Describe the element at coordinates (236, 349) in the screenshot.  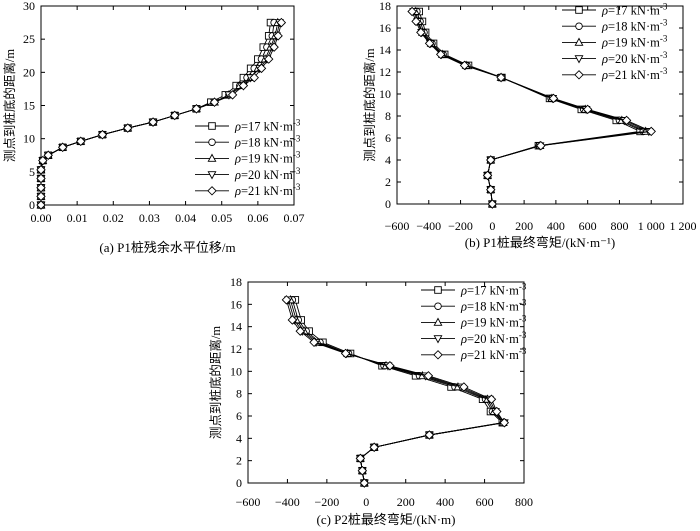
I see `y-tick-label: 12` at that location.